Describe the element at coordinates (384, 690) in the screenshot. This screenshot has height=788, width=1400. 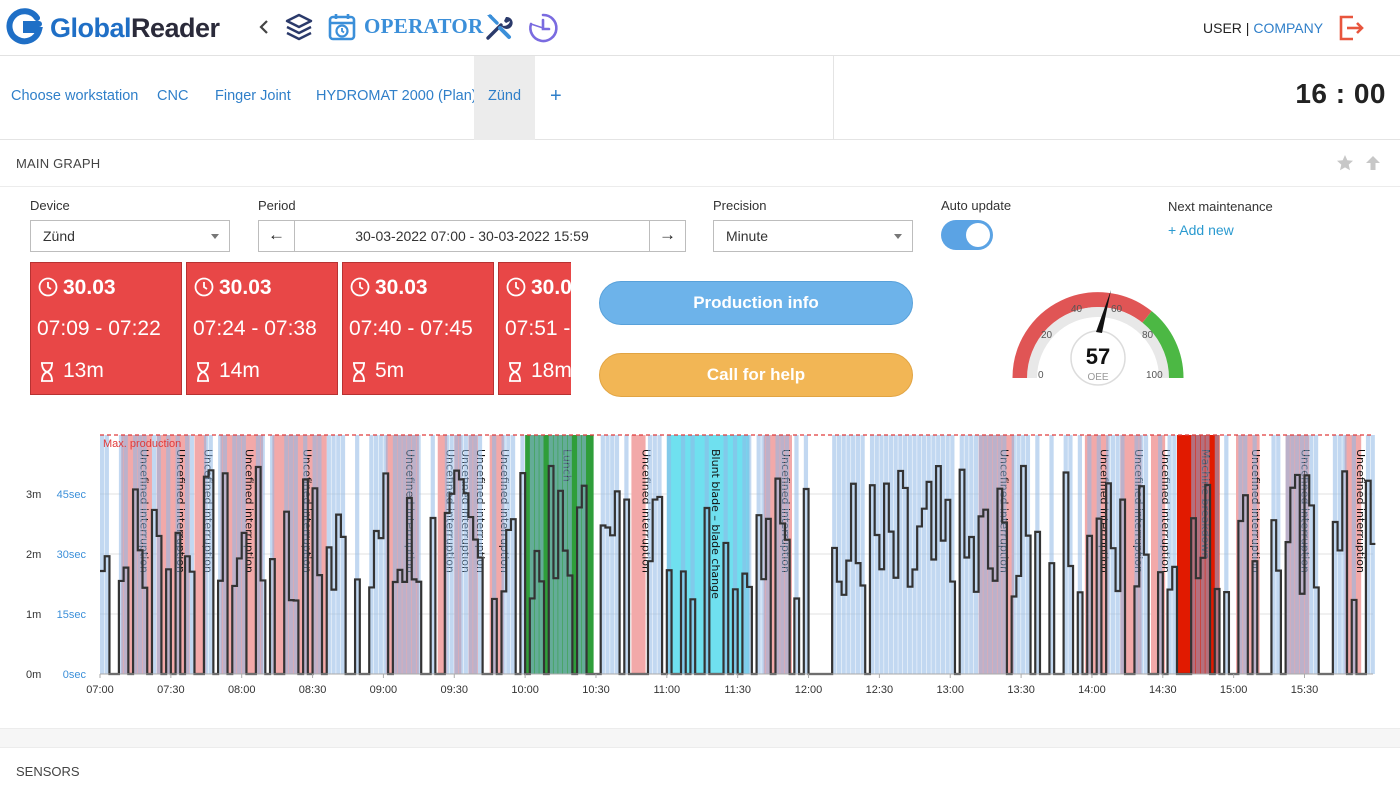
I see `x-tick-label: 09:00` at that location.